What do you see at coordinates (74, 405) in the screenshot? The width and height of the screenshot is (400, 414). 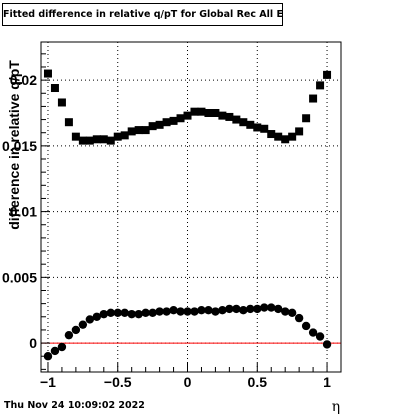 I see `timestamp: Thu Nov 24 10:09:02 2022` at bounding box center [74, 405].